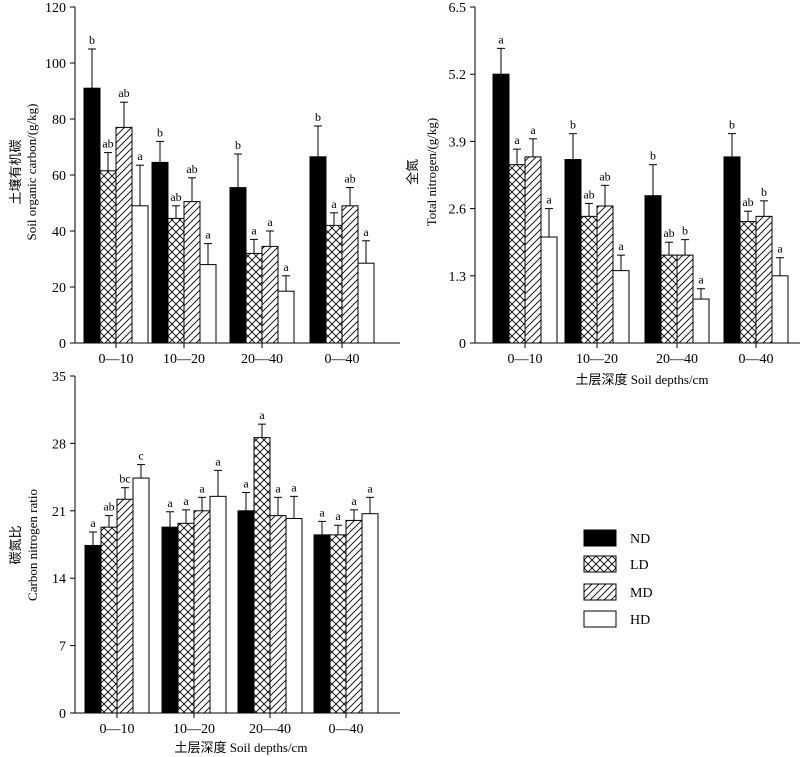 This screenshot has height=757, width=800. What do you see at coordinates (616, 538) in the screenshot?
I see `legend-item-nd: ND` at bounding box center [616, 538].